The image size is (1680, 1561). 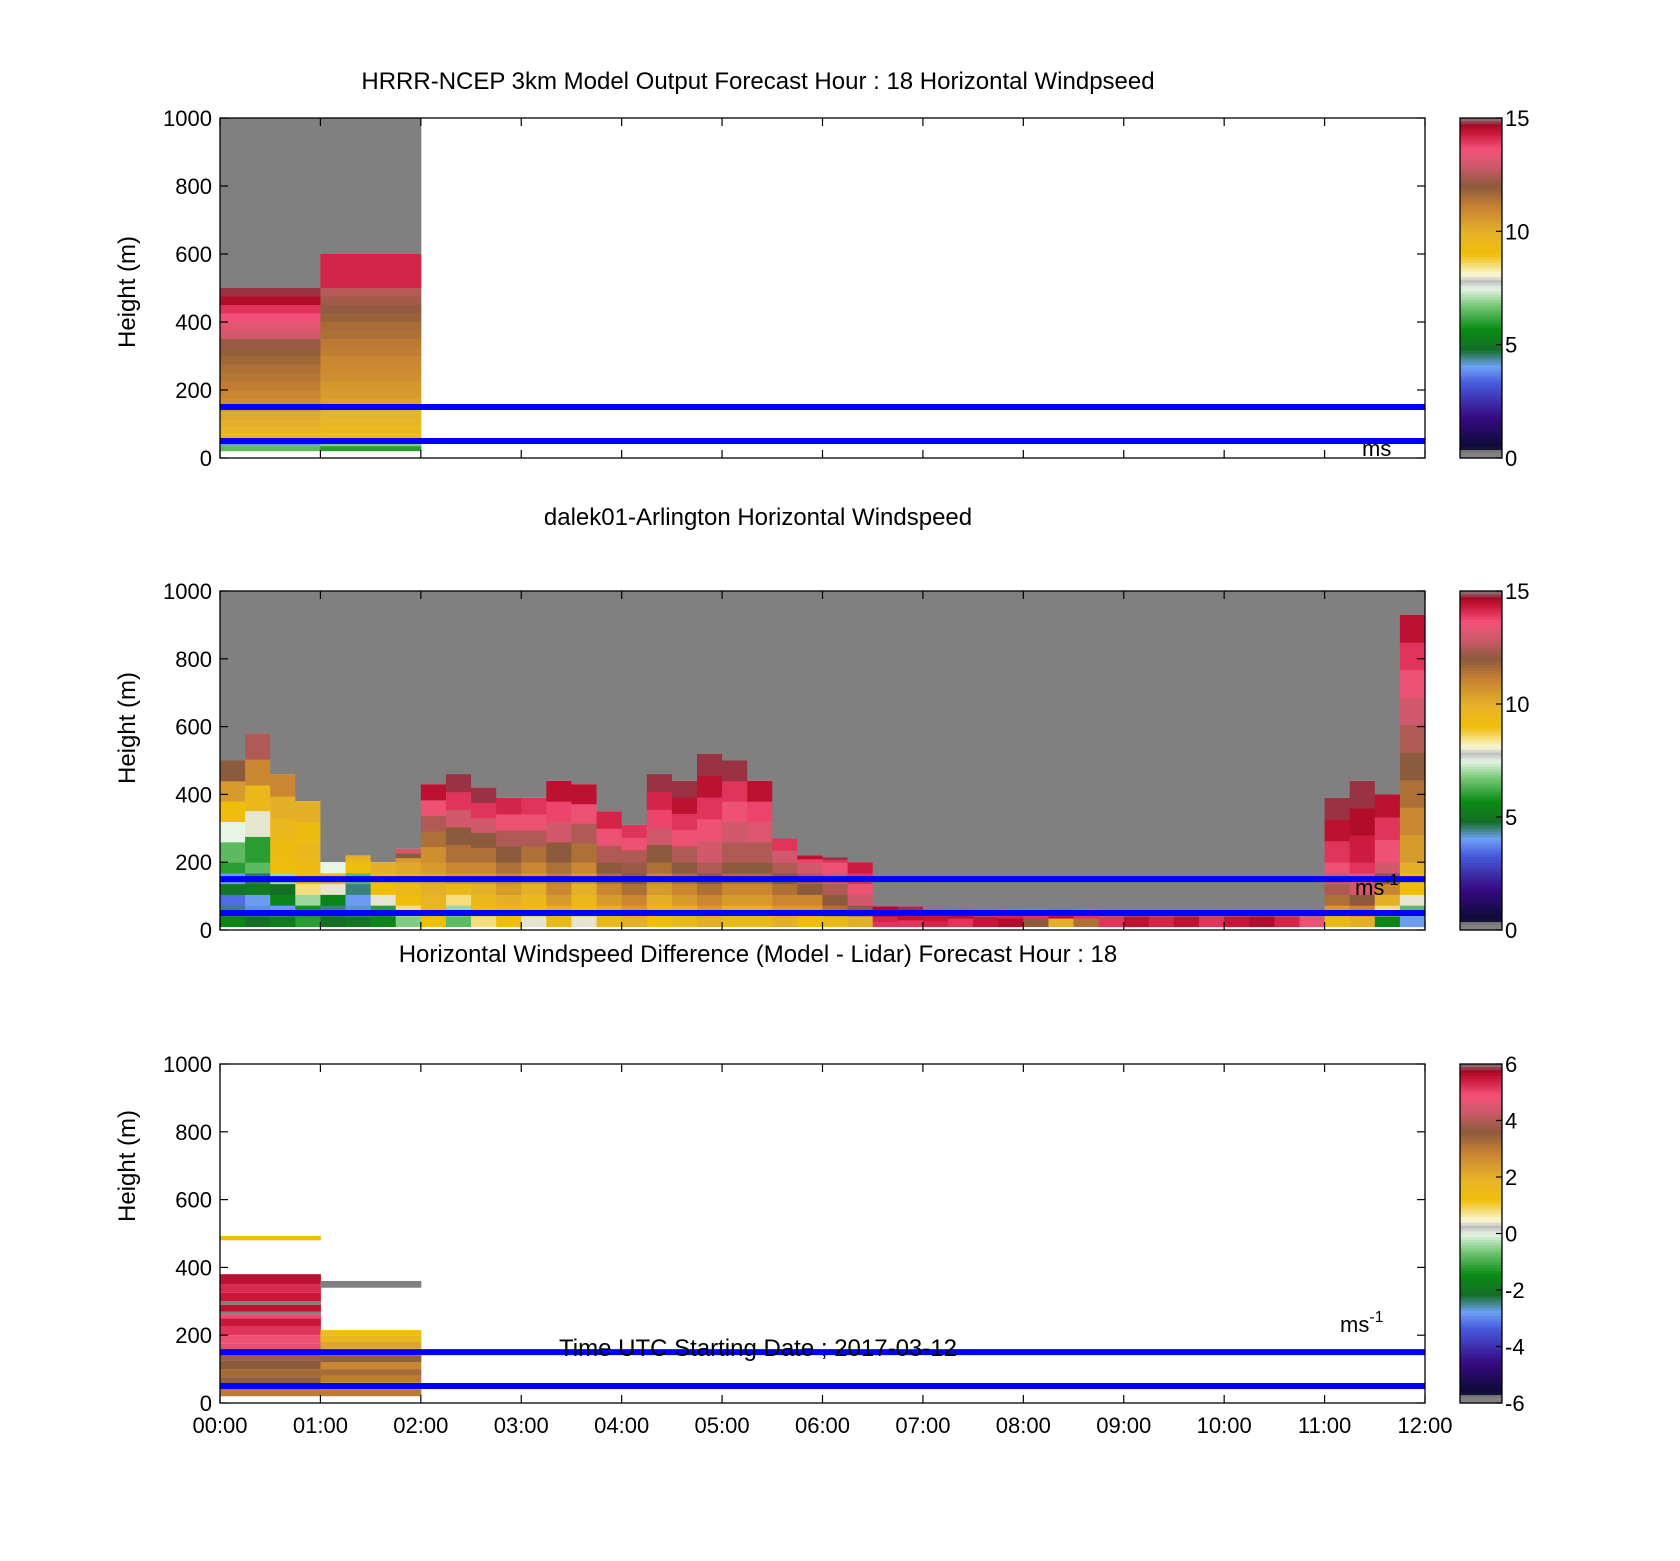 I want to click on panel-model-ylabel: Height (m), so click(x=127, y=292).